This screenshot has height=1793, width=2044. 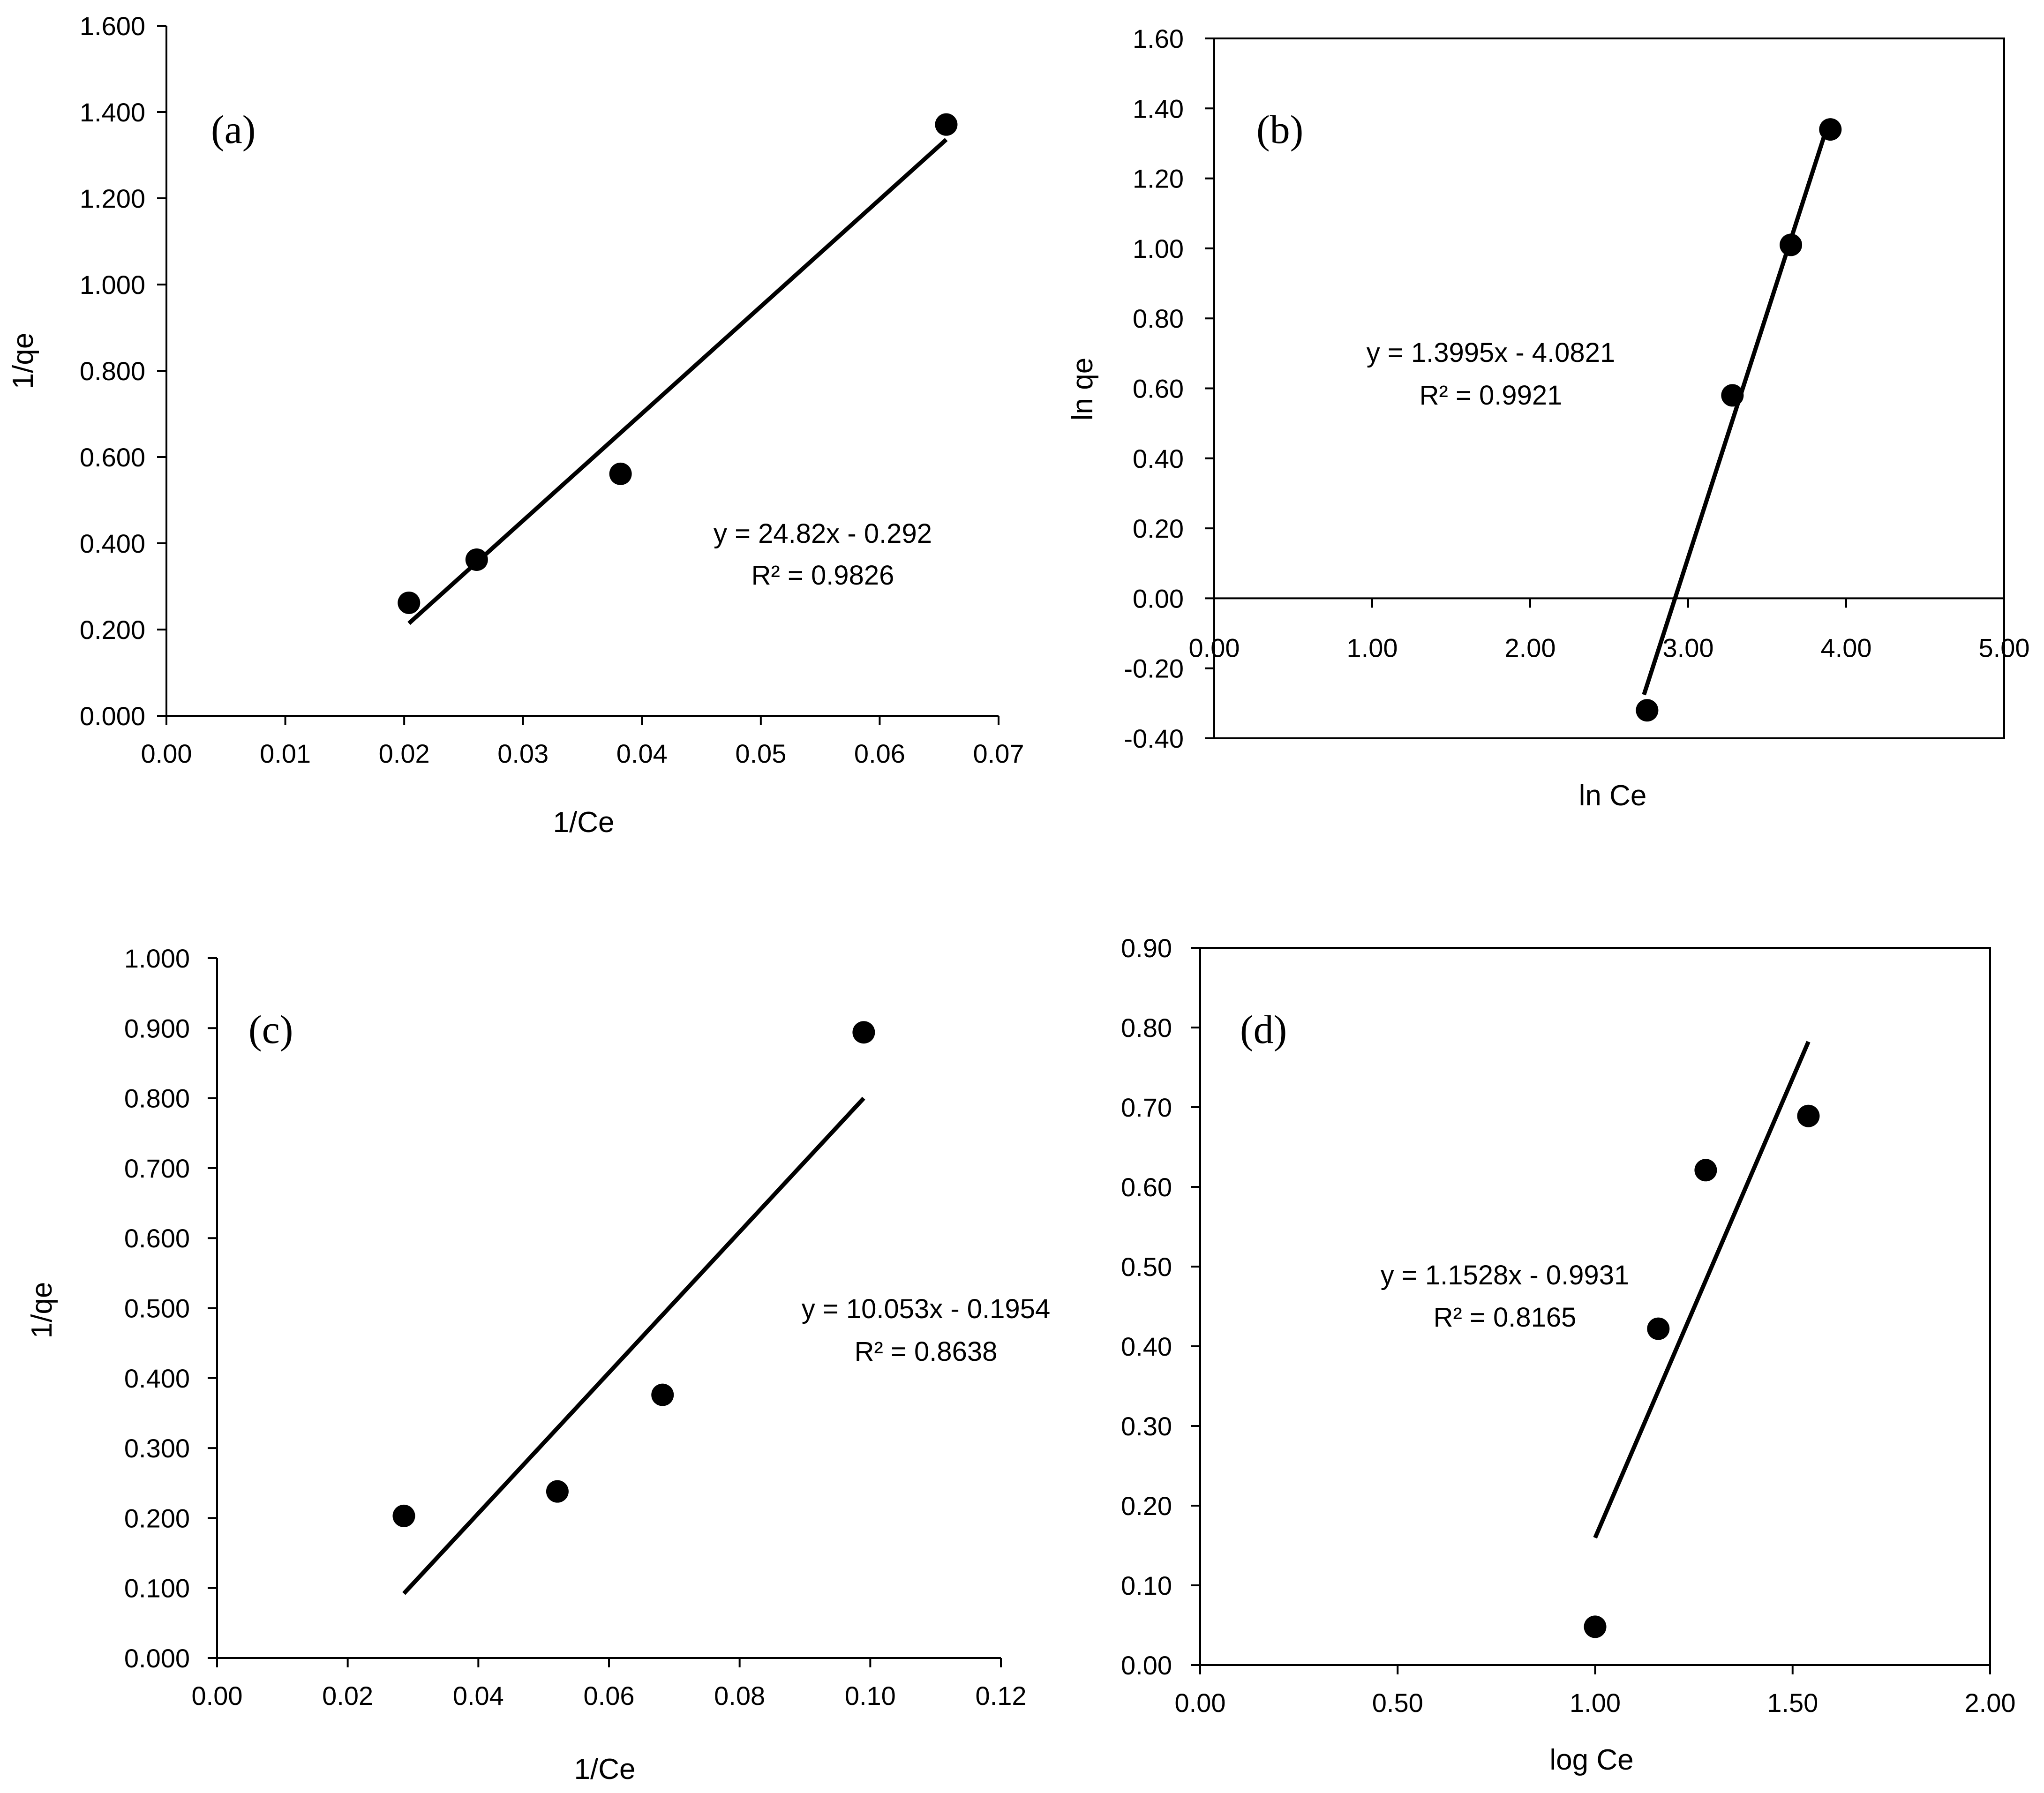 What do you see at coordinates (1491, 353) in the screenshot?
I see `trendline-equation: y = 1.3995x - 4.0821` at bounding box center [1491, 353].